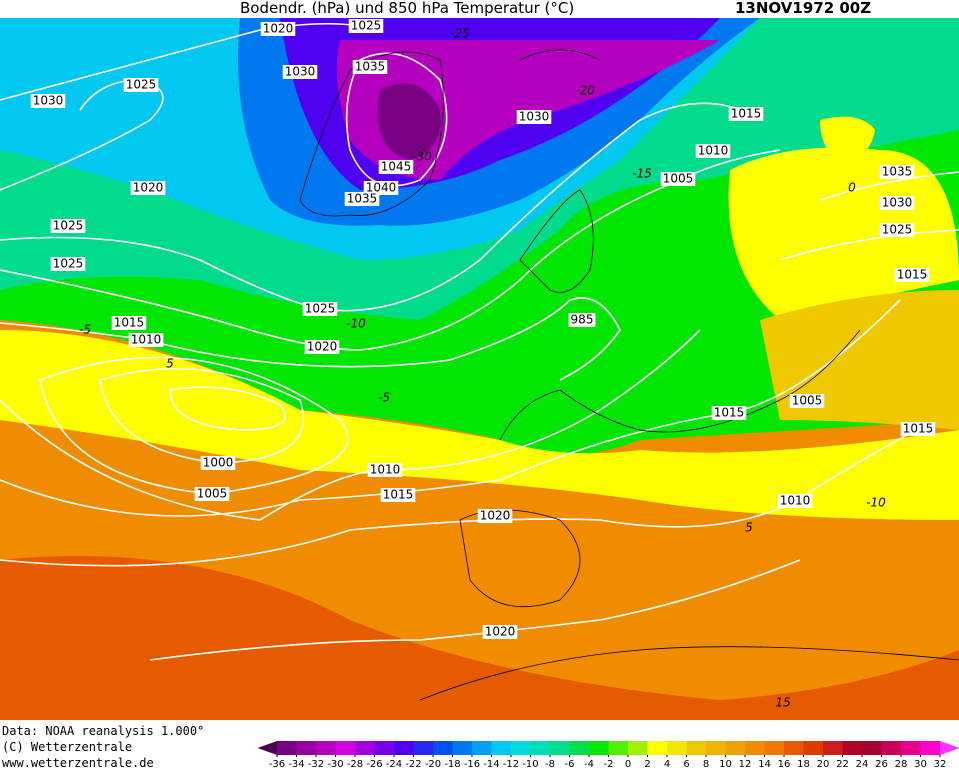 Image resolution: width=959 pixels, height=770 pixels. I want to click on colorbar-tick-label: 32, so click(940, 764).